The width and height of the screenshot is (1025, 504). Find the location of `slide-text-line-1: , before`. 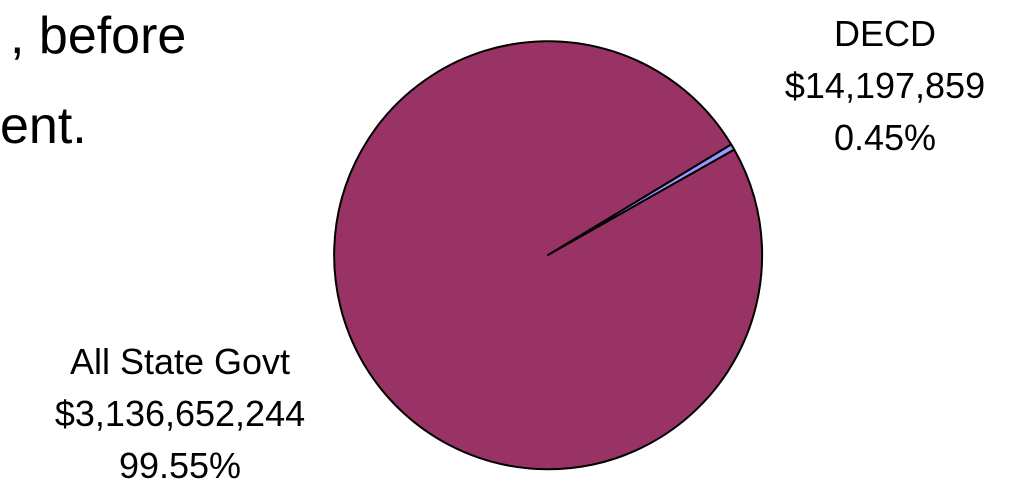

slide-text-line-1: , before is located at coordinates (98, 36).